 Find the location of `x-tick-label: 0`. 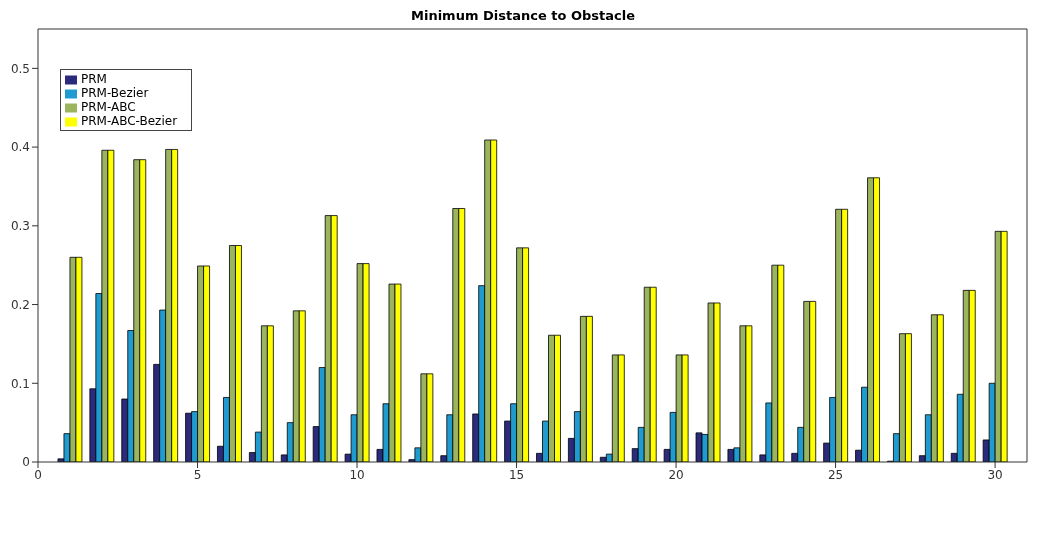

x-tick-label: 0 is located at coordinates (38, 474).